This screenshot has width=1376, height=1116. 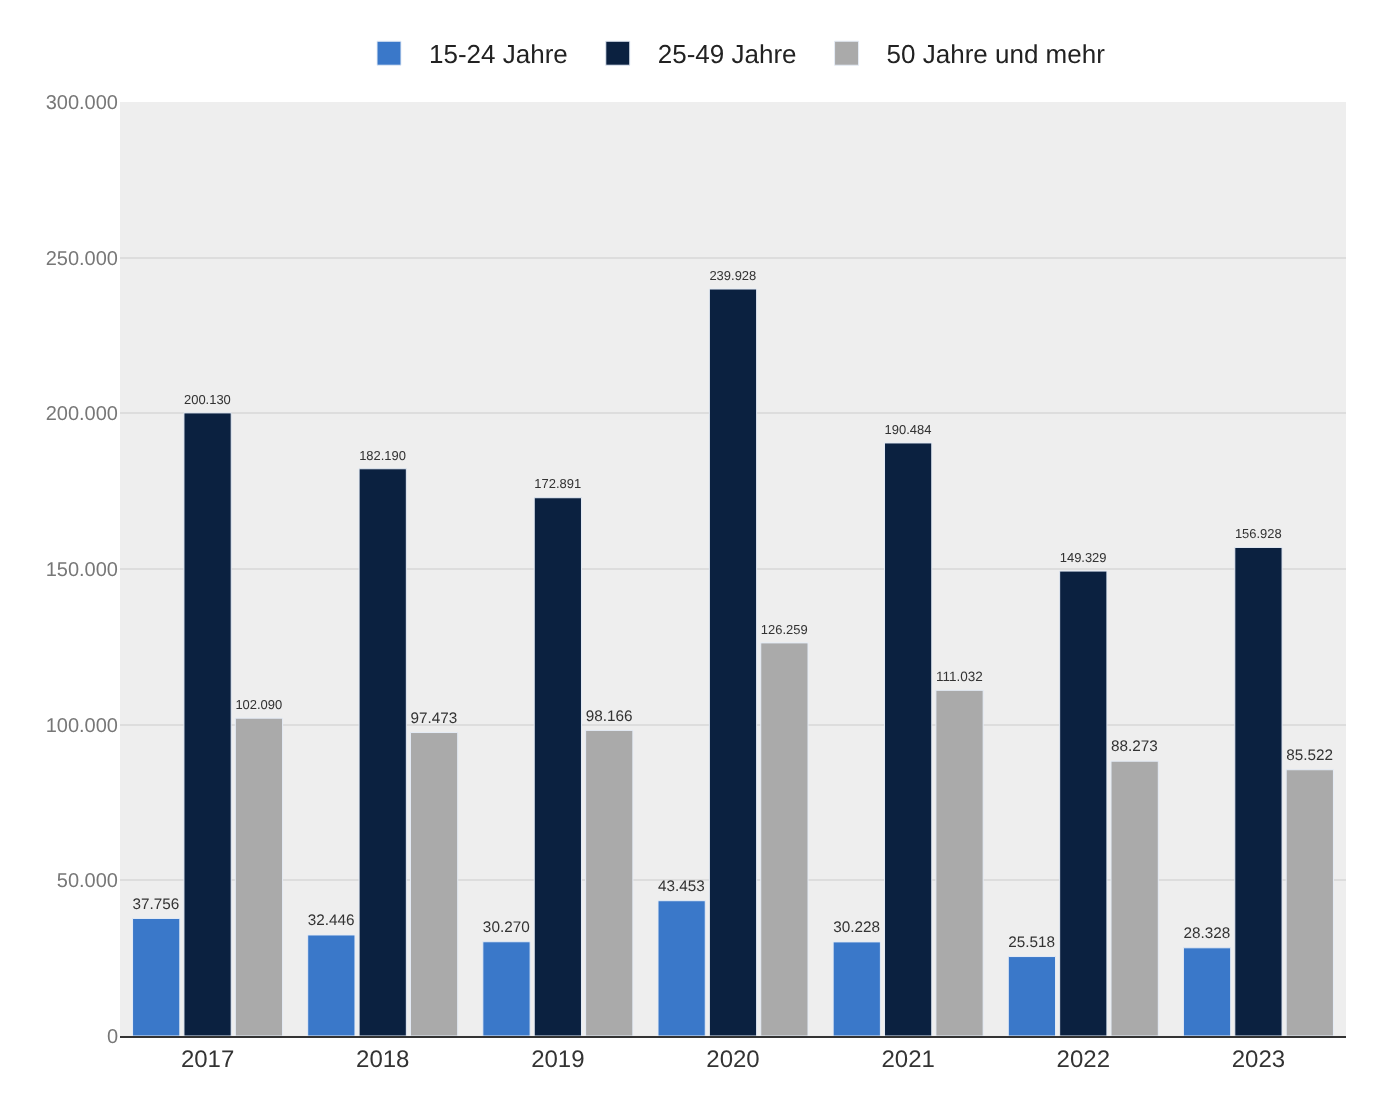 I want to click on x-tick-label: 2018, so click(x=383, y=1058).